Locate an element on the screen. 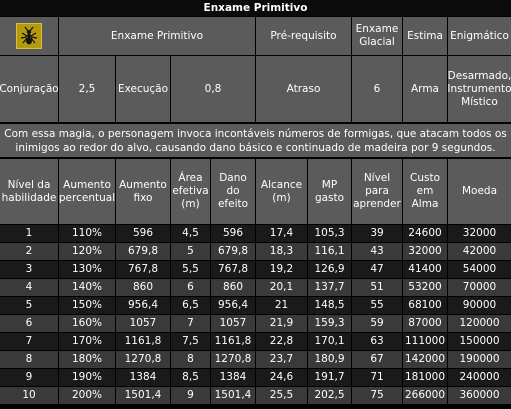  execution-value: 0,8 is located at coordinates (213, 89).